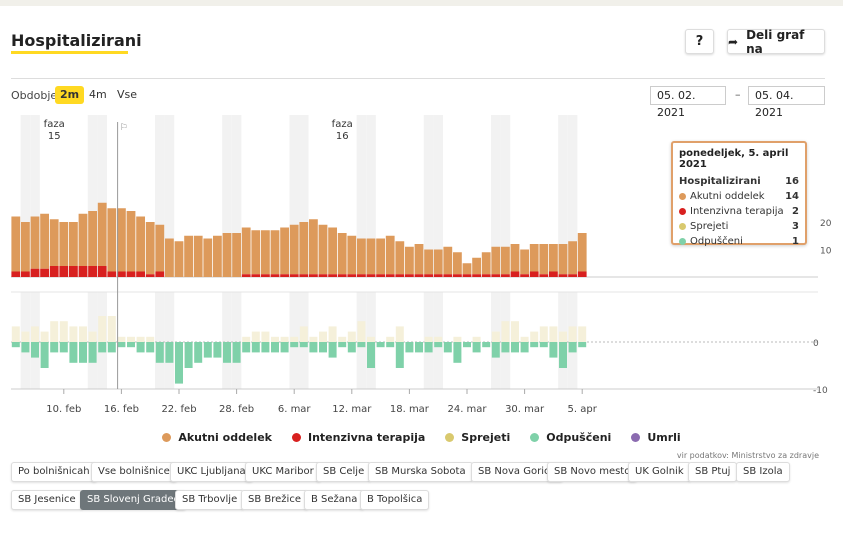 Image resolution: width=843 pixels, height=538 pixels. I want to click on share-button: ➦ Deli graf na, so click(776, 42).